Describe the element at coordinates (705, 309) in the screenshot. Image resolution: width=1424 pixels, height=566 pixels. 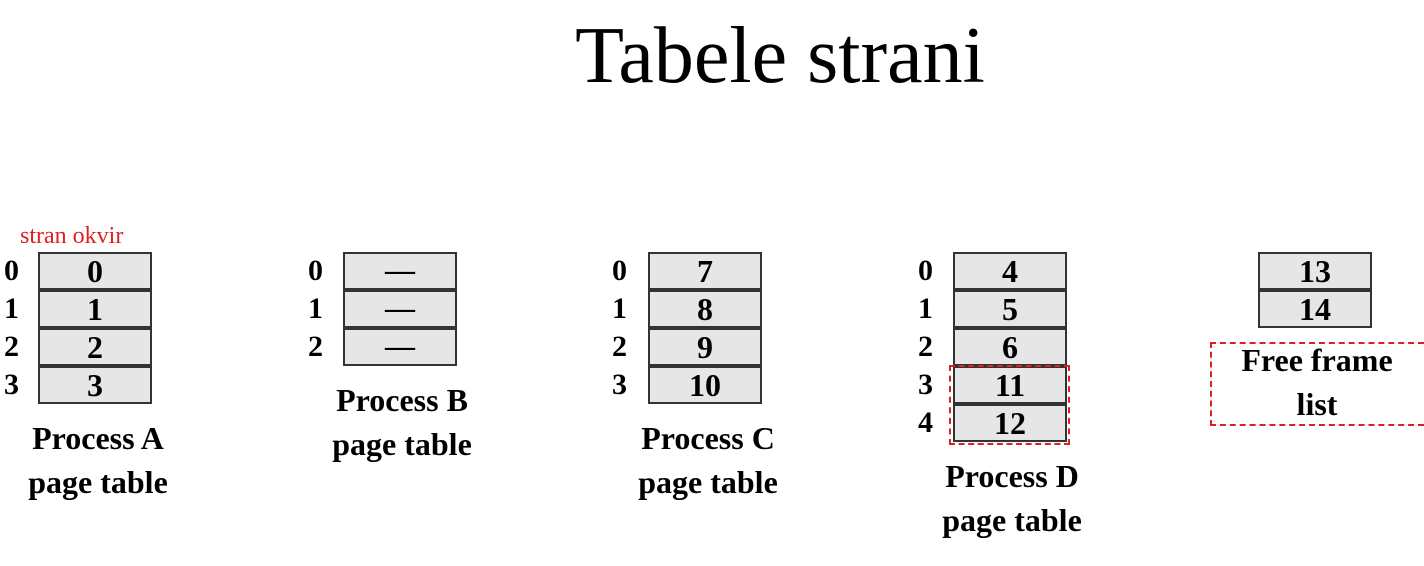
I see `process-c-frame-cell: 8` at that location.